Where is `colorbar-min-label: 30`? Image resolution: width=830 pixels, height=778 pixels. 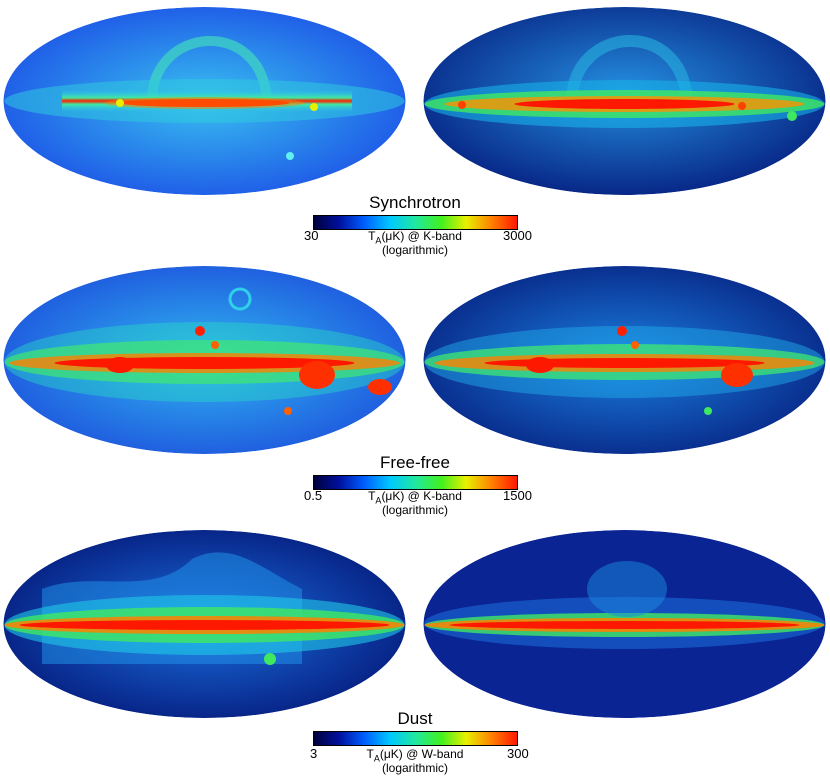 colorbar-min-label: 30 is located at coordinates (311, 235).